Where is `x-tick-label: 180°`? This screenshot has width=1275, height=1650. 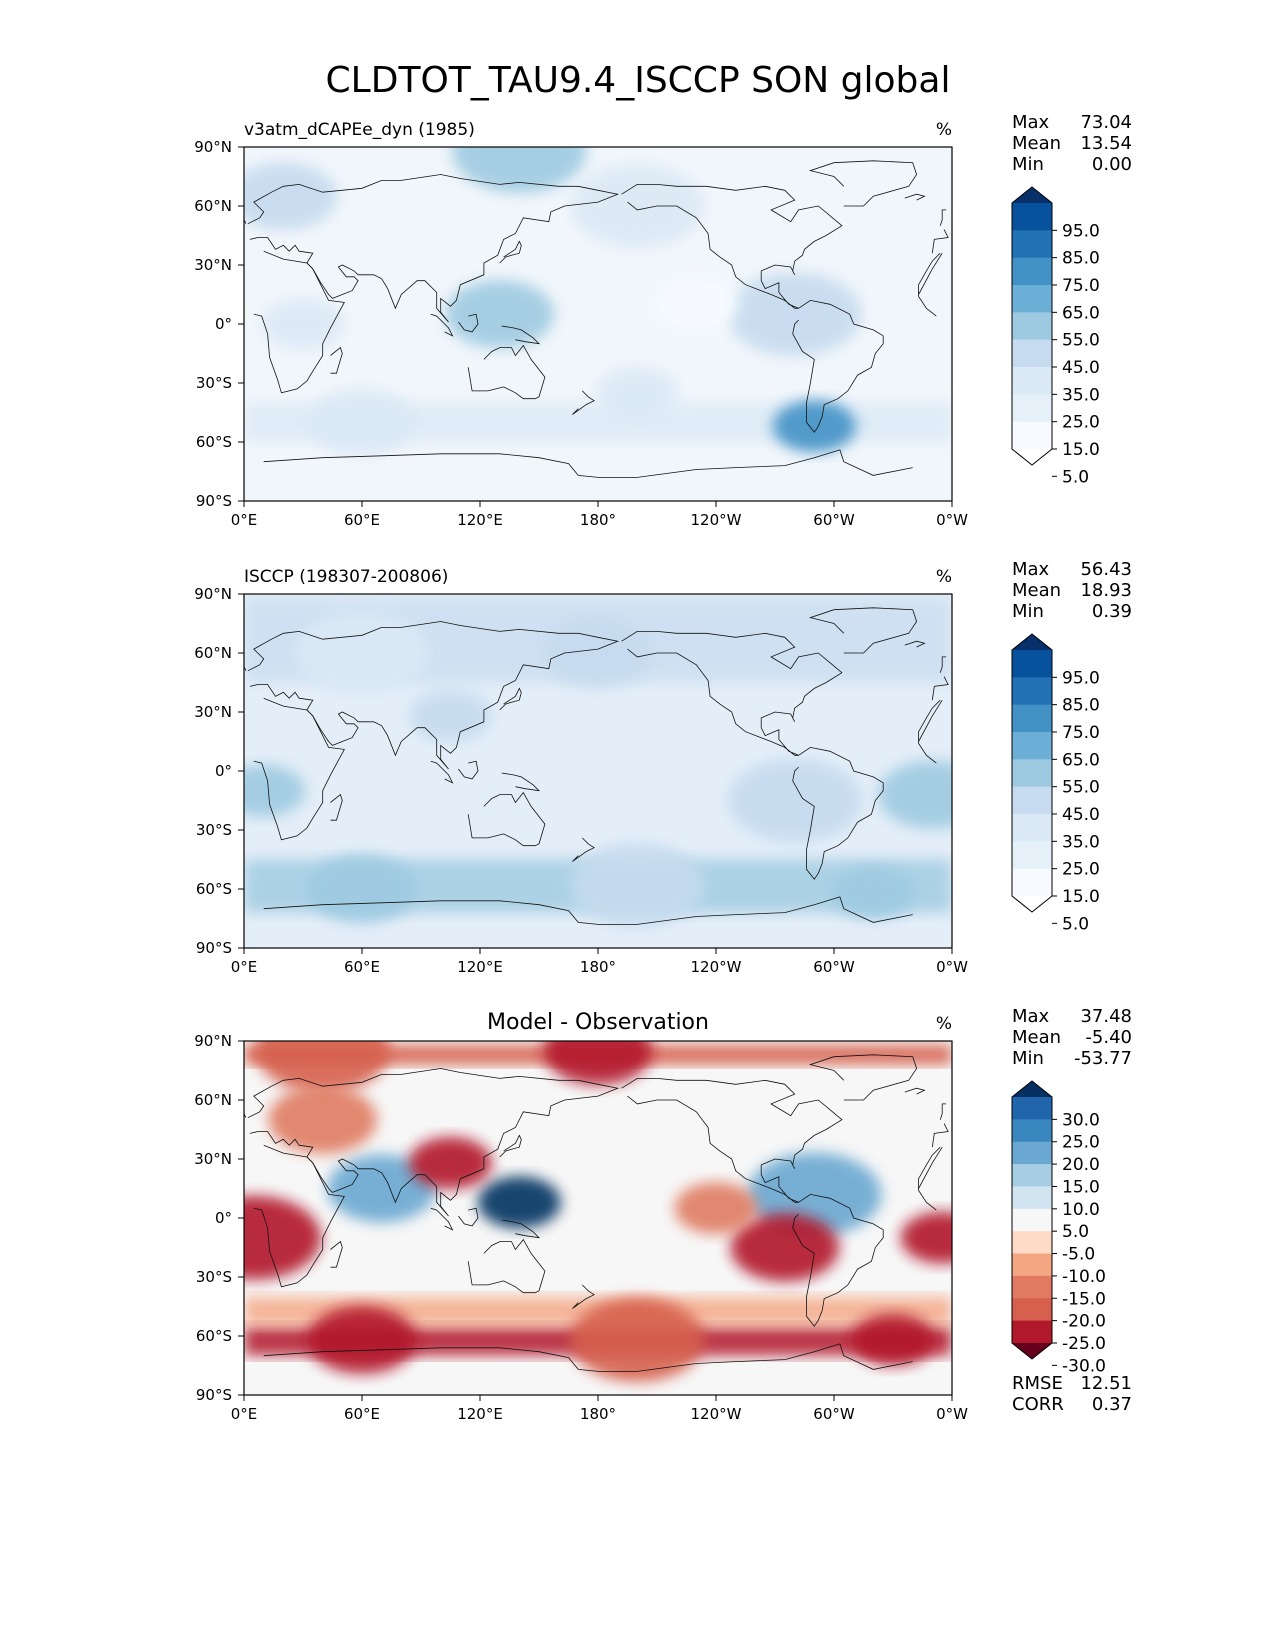 x-tick-label: 180° is located at coordinates (598, 520).